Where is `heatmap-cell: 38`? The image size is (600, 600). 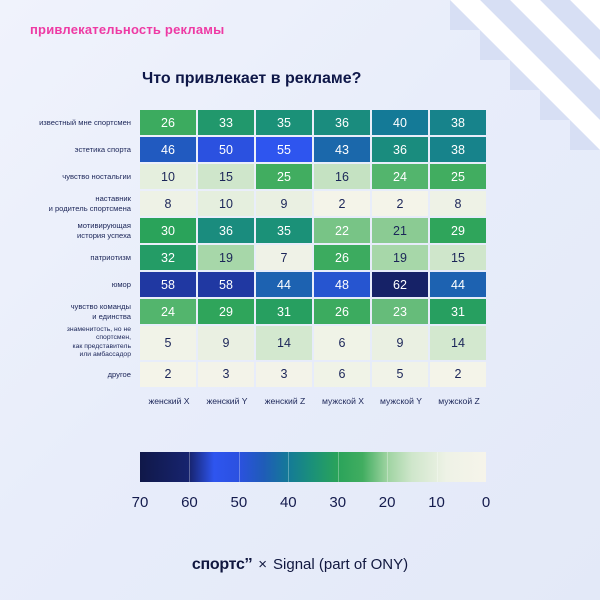
heatmap-cell: 38 is located at coordinates (458, 122).